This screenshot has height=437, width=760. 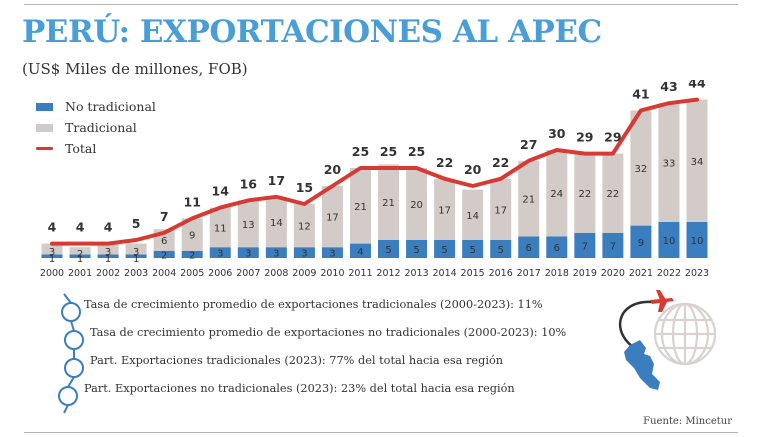 I want to click on label-tradicional: 6, so click(x=164, y=241).